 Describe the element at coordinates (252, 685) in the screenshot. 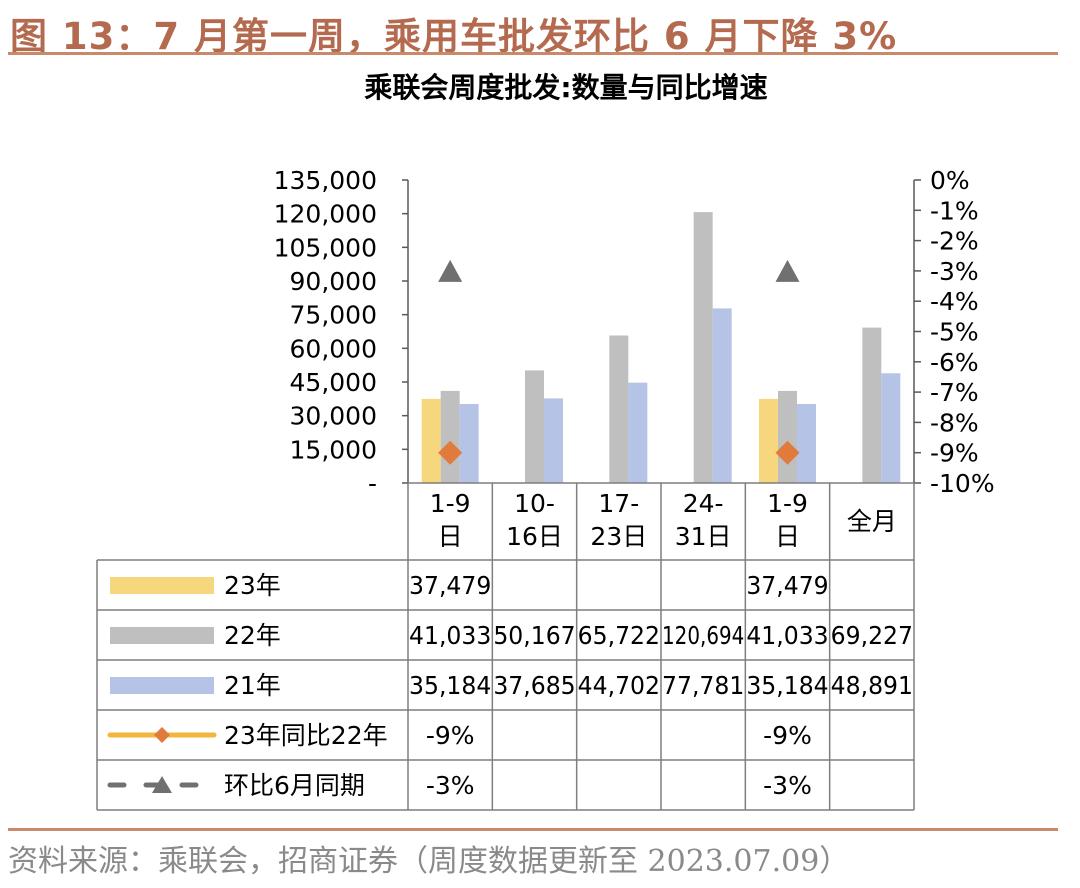

I see `table-row-label: 21年` at that location.